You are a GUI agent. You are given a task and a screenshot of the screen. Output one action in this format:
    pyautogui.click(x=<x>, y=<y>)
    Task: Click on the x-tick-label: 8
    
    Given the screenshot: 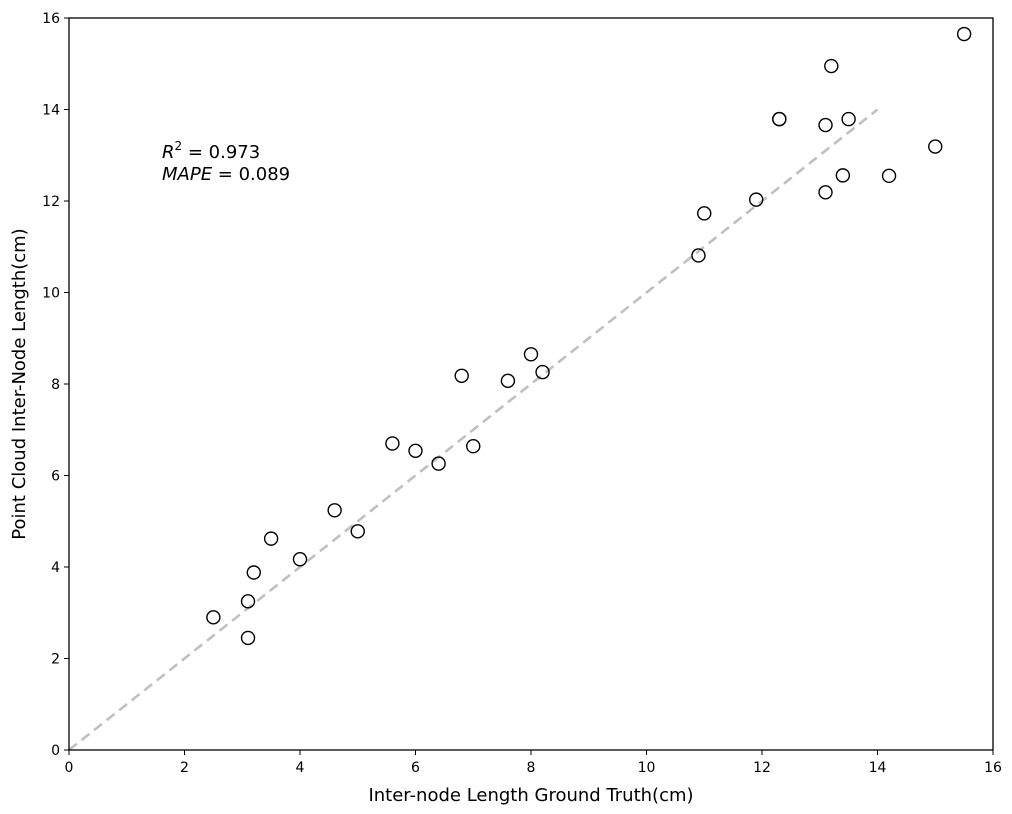 What is the action you would take?
    pyautogui.click(x=531, y=768)
    